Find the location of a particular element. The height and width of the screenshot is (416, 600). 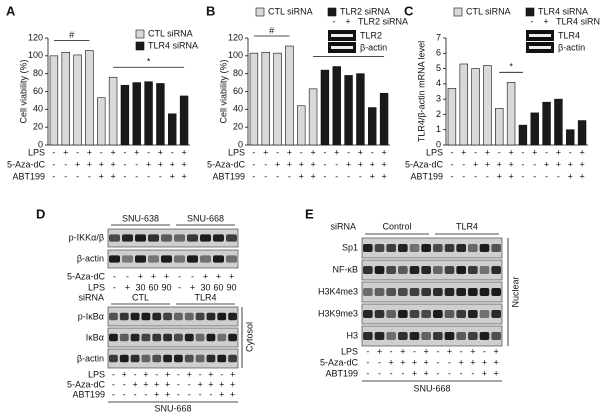

y-tick-label: 120 is located at coordinates (235, 37).